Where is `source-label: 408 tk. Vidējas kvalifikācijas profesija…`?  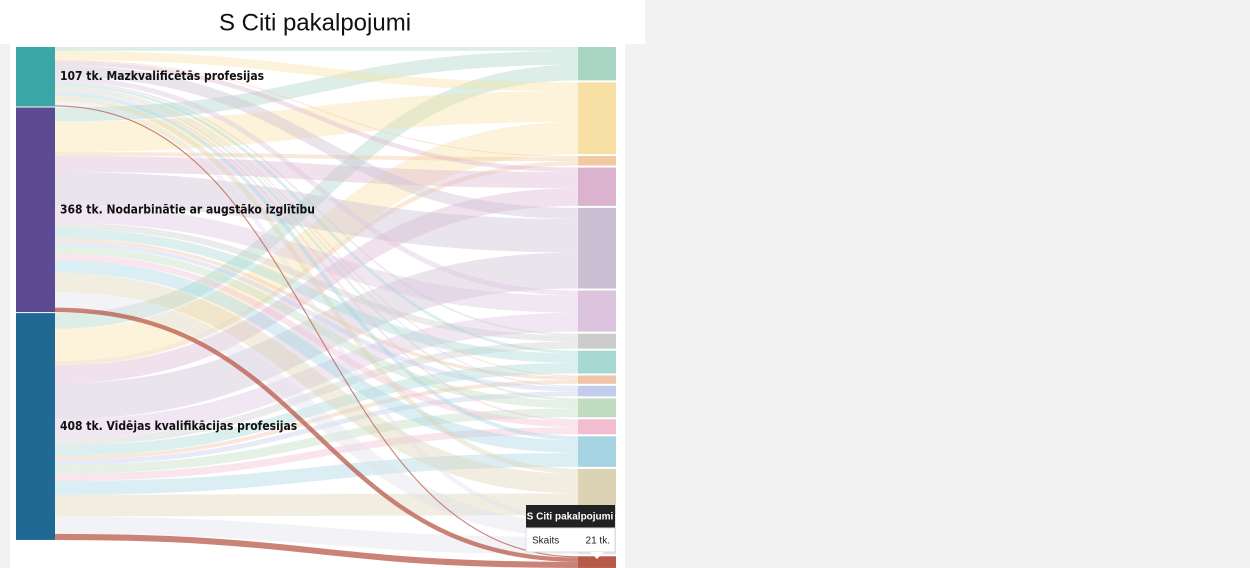 source-label: 408 tk. Vidējas kvalifikācijas profesija… is located at coordinates (178, 426).